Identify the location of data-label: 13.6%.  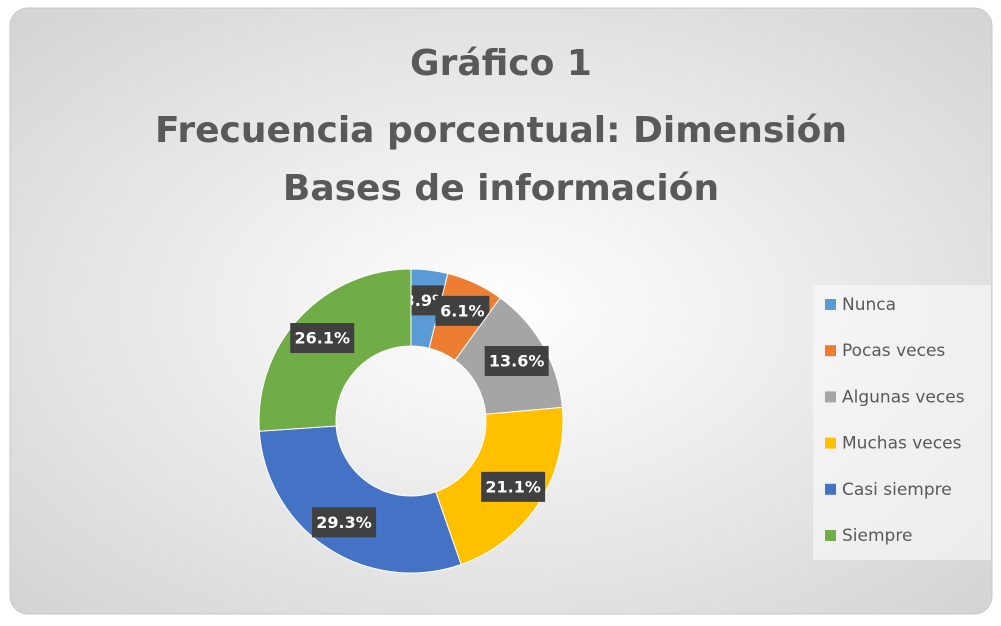
(517, 361).